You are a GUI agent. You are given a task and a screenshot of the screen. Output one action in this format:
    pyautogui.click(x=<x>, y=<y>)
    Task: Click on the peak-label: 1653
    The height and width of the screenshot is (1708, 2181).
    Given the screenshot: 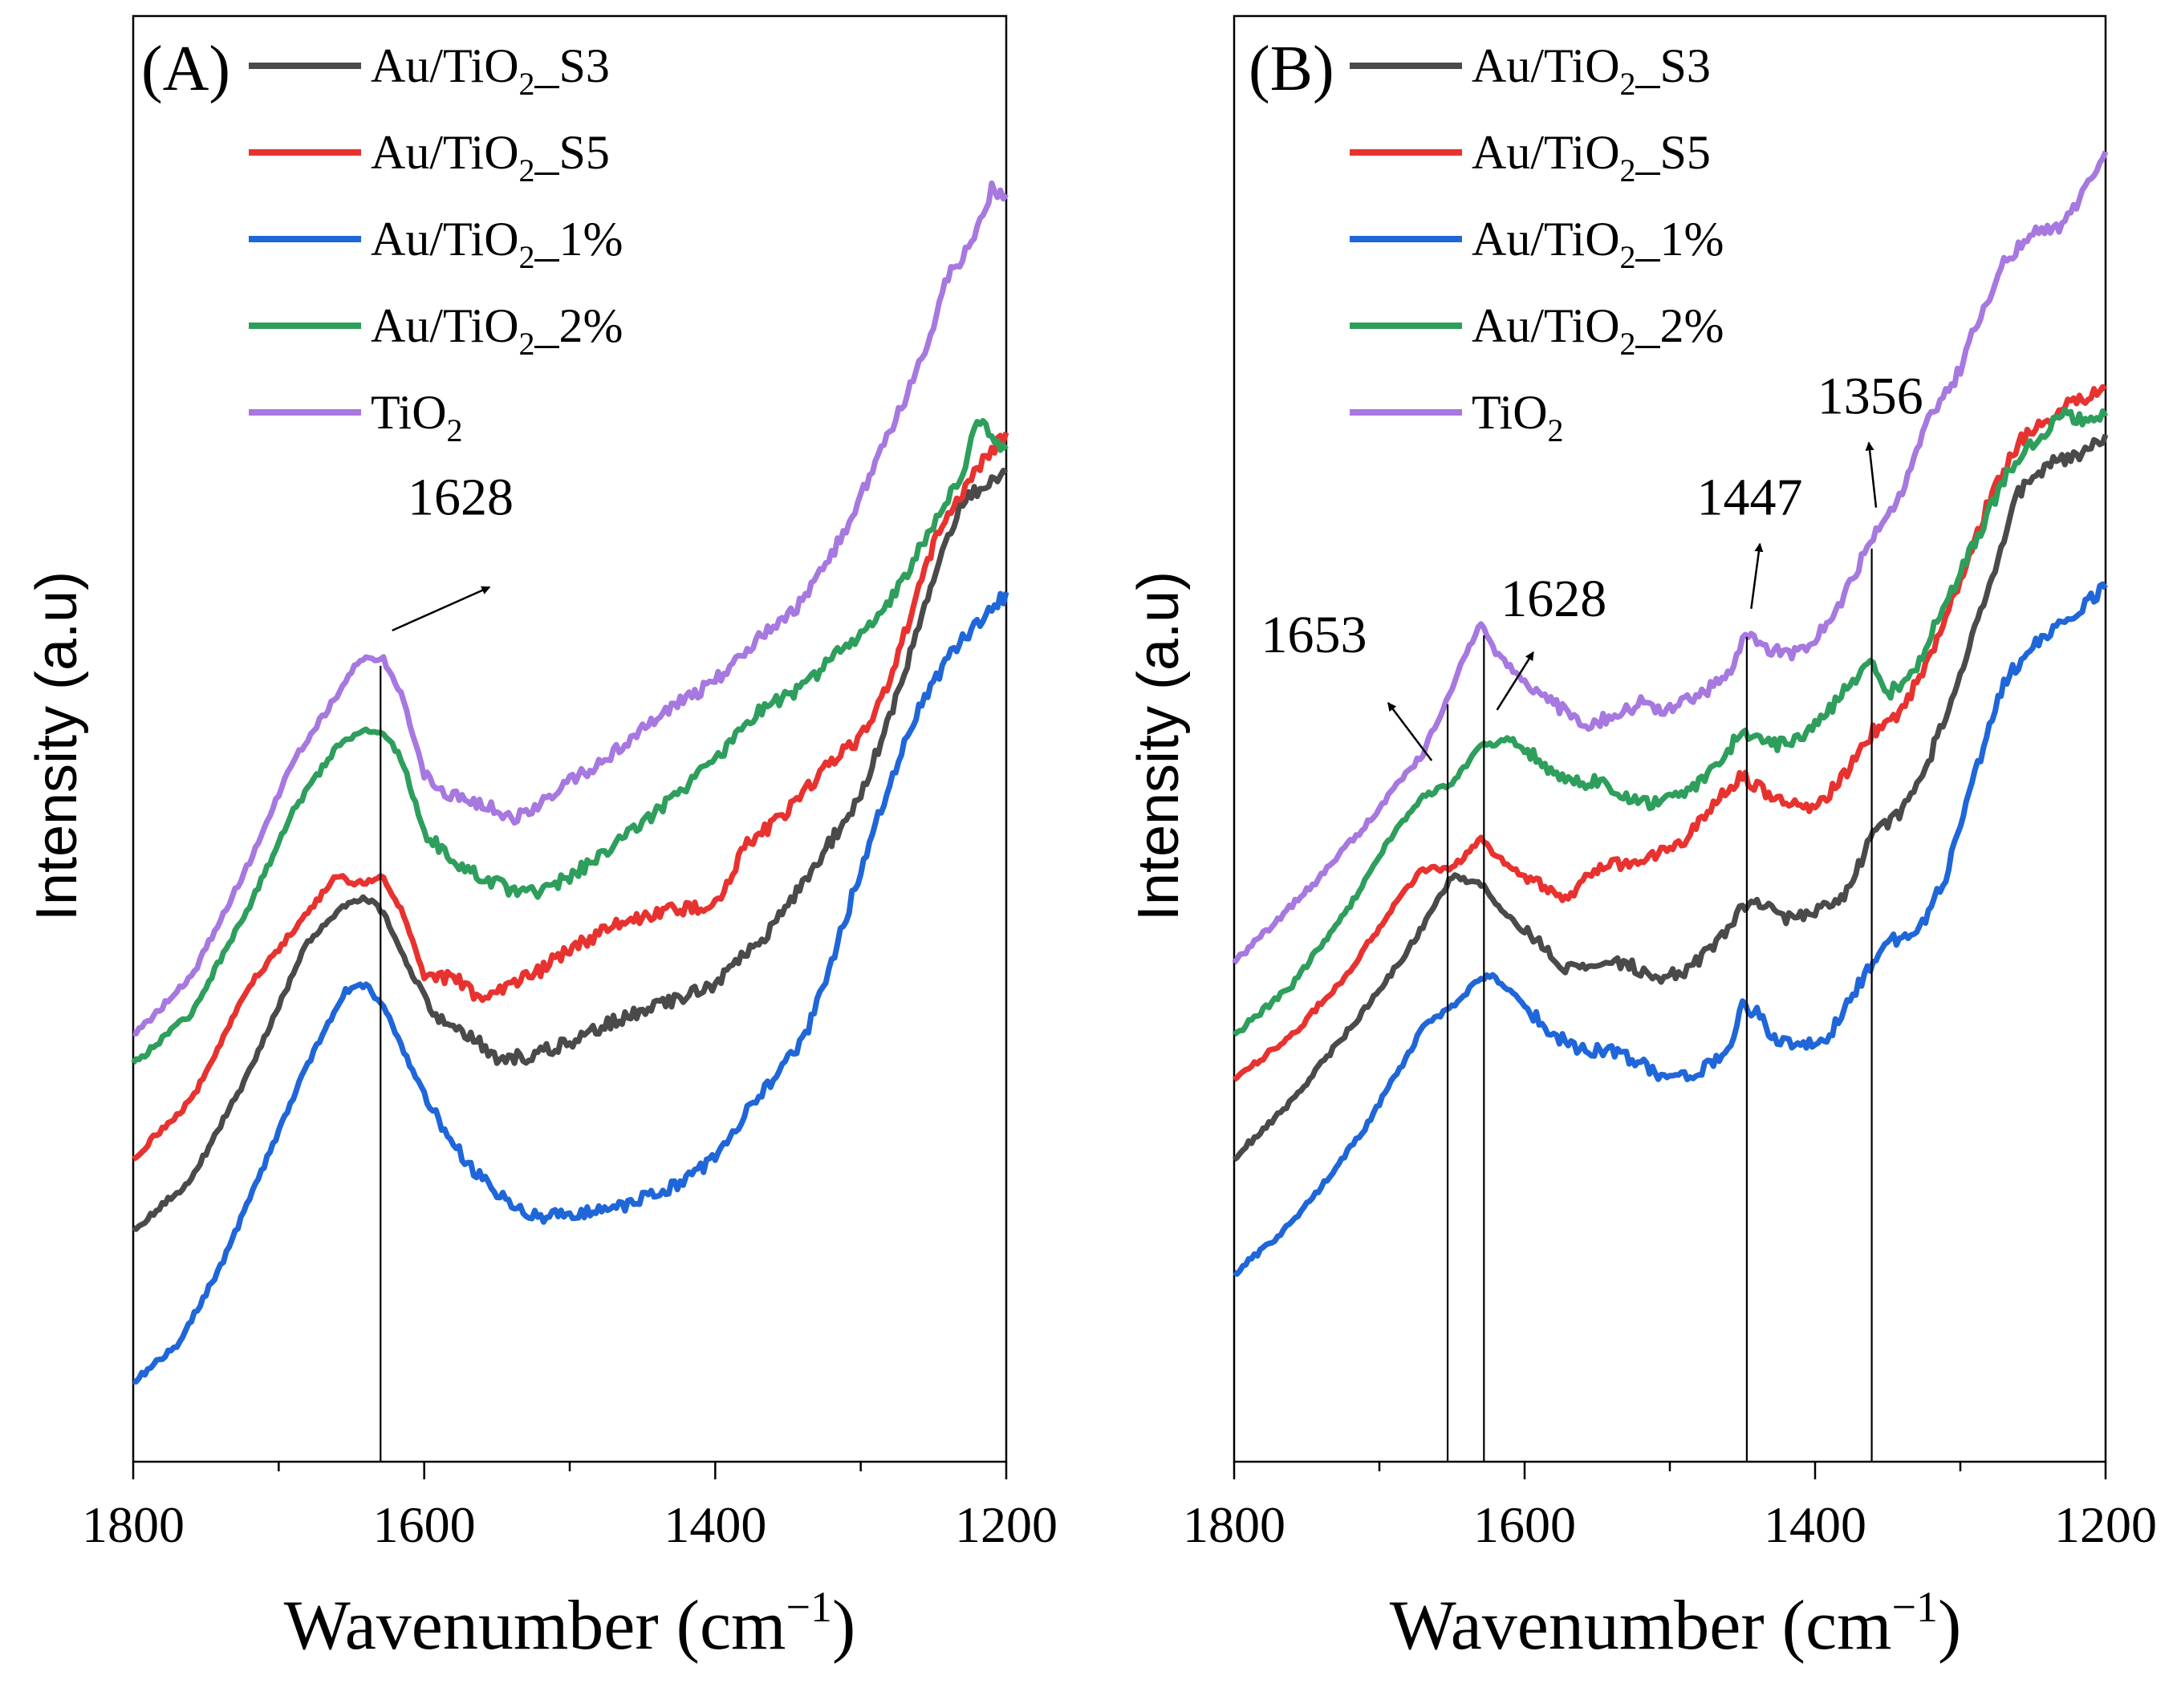 What is the action you would take?
    pyautogui.click(x=1314, y=635)
    